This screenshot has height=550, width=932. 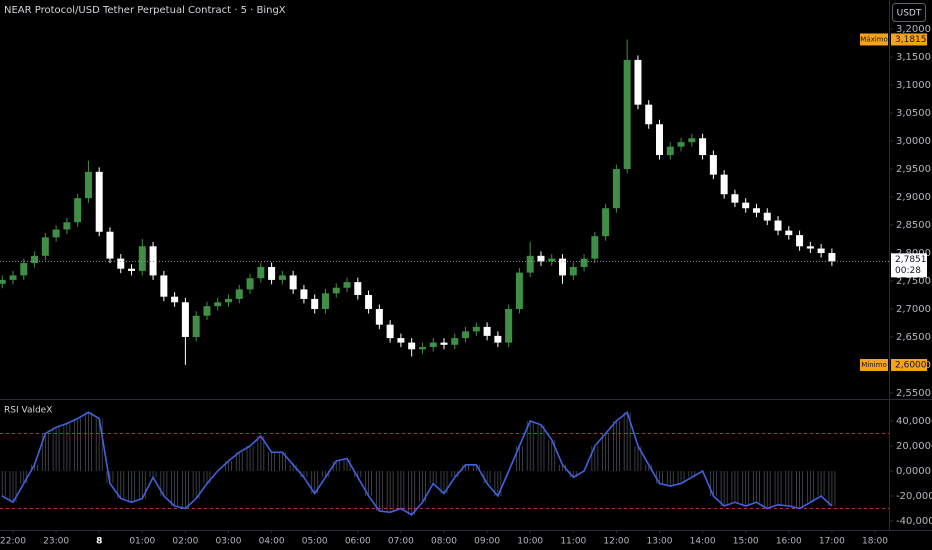 What do you see at coordinates (229, 542) in the screenshot?
I see `x-tick-label: 03:00` at bounding box center [229, 542].